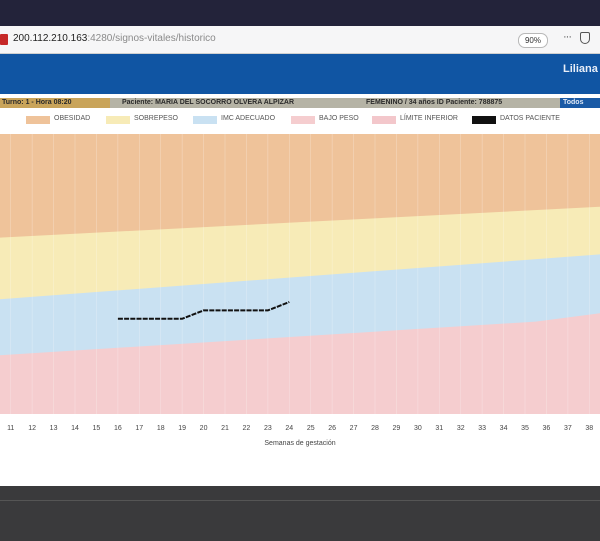 This screenshot has height=541, width=600. I want to click on series-datos-paciente, so click(203, 310).